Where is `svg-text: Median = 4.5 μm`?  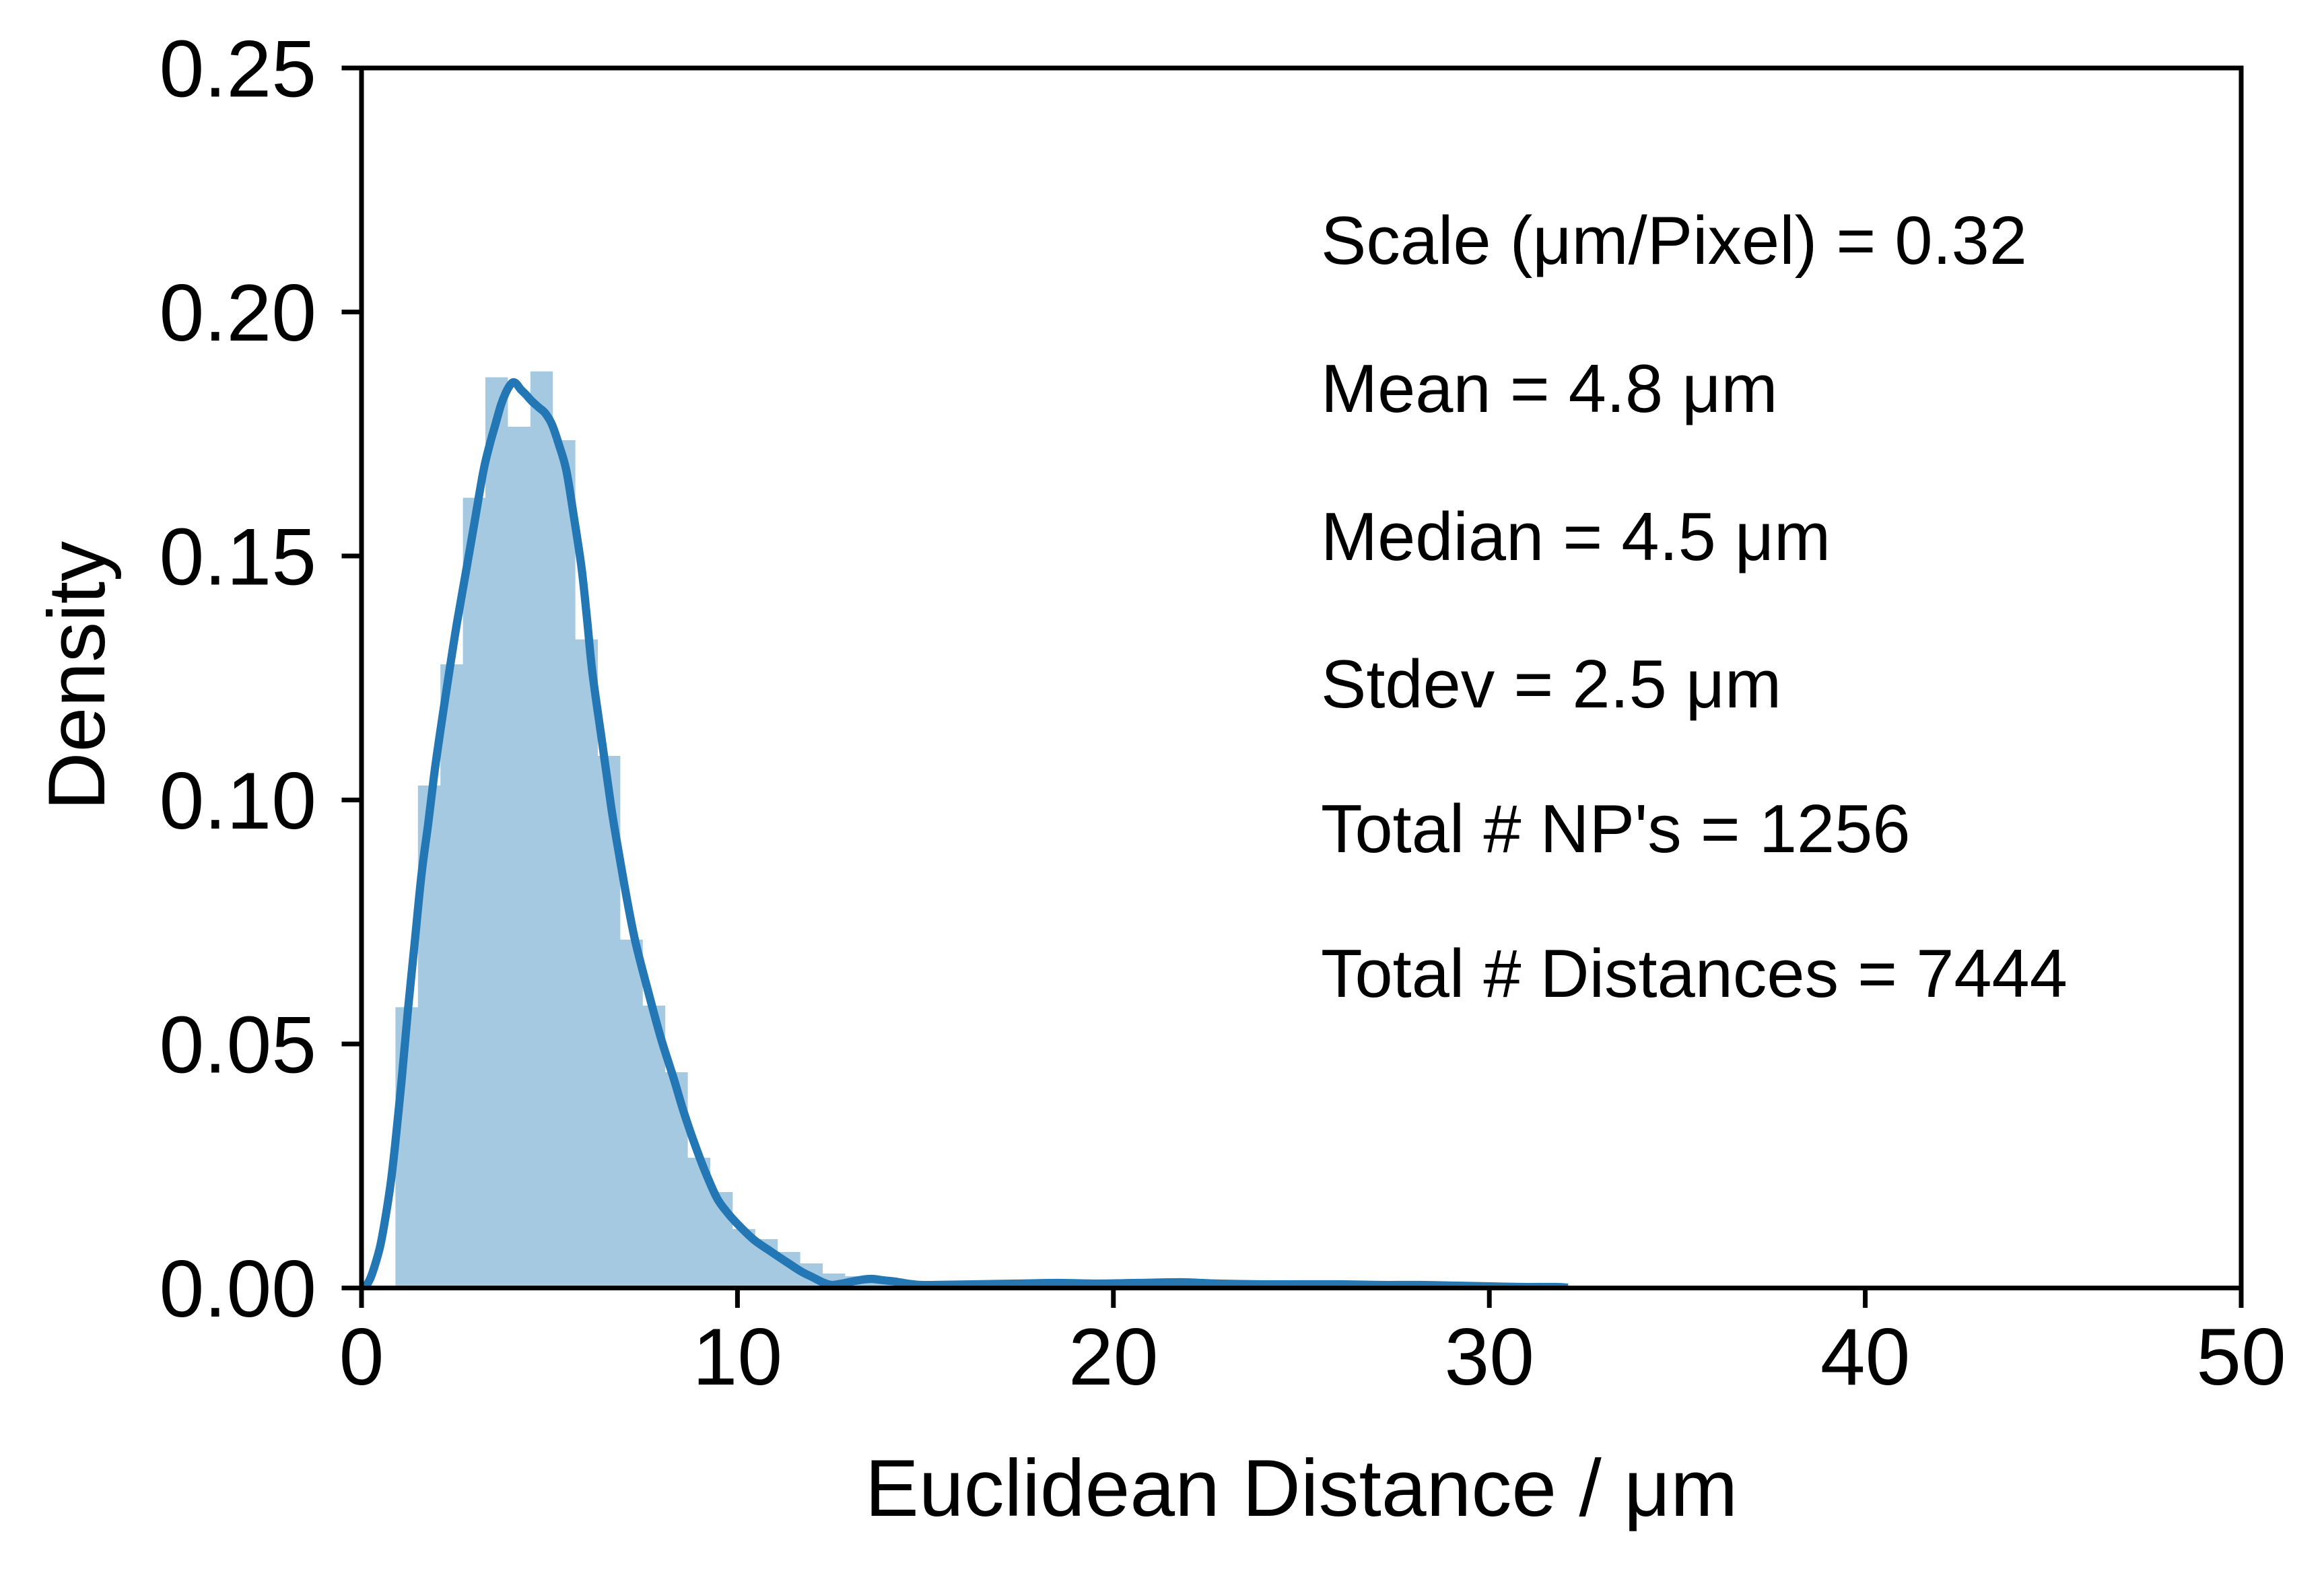 svg-text: Median = 4.5 μm is located at coordinates (1576, 537).